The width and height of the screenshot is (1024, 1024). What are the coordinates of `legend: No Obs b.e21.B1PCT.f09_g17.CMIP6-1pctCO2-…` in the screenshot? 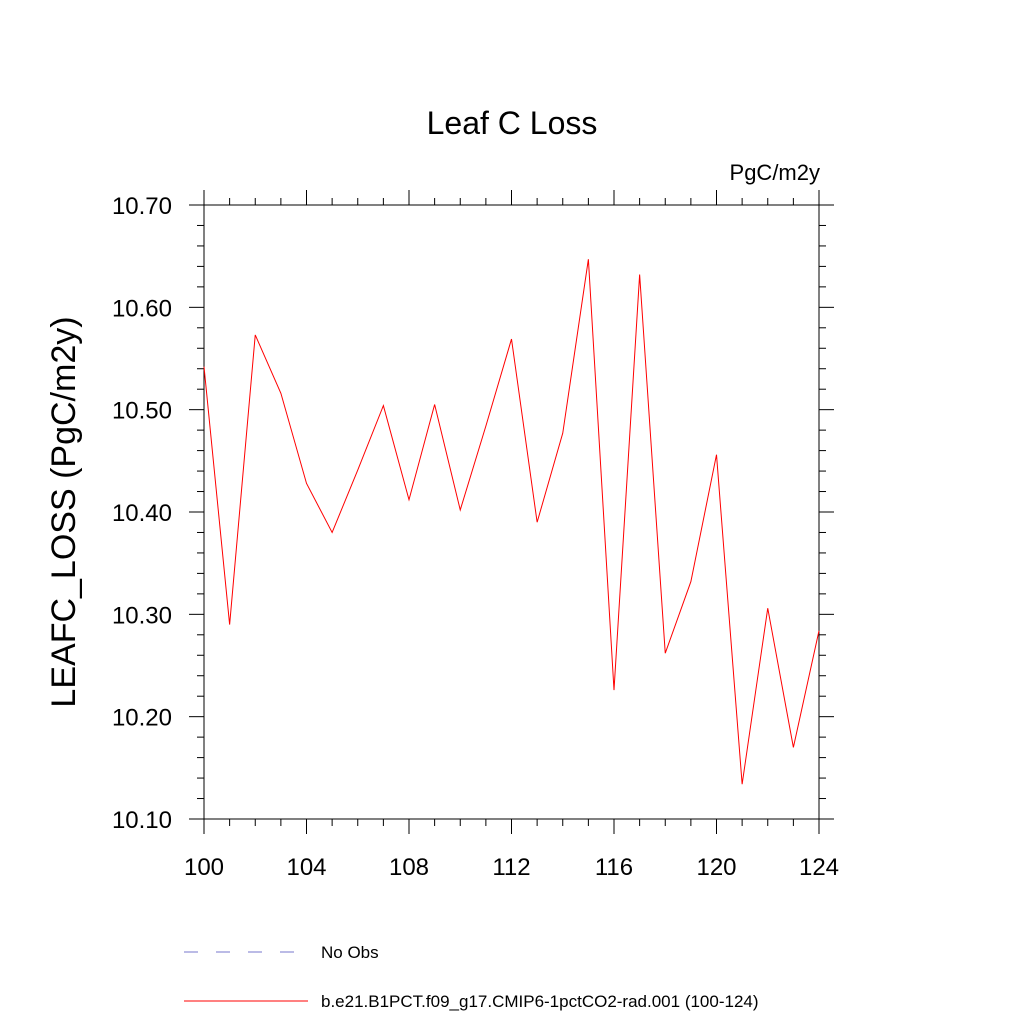 It's located at (471, 977).